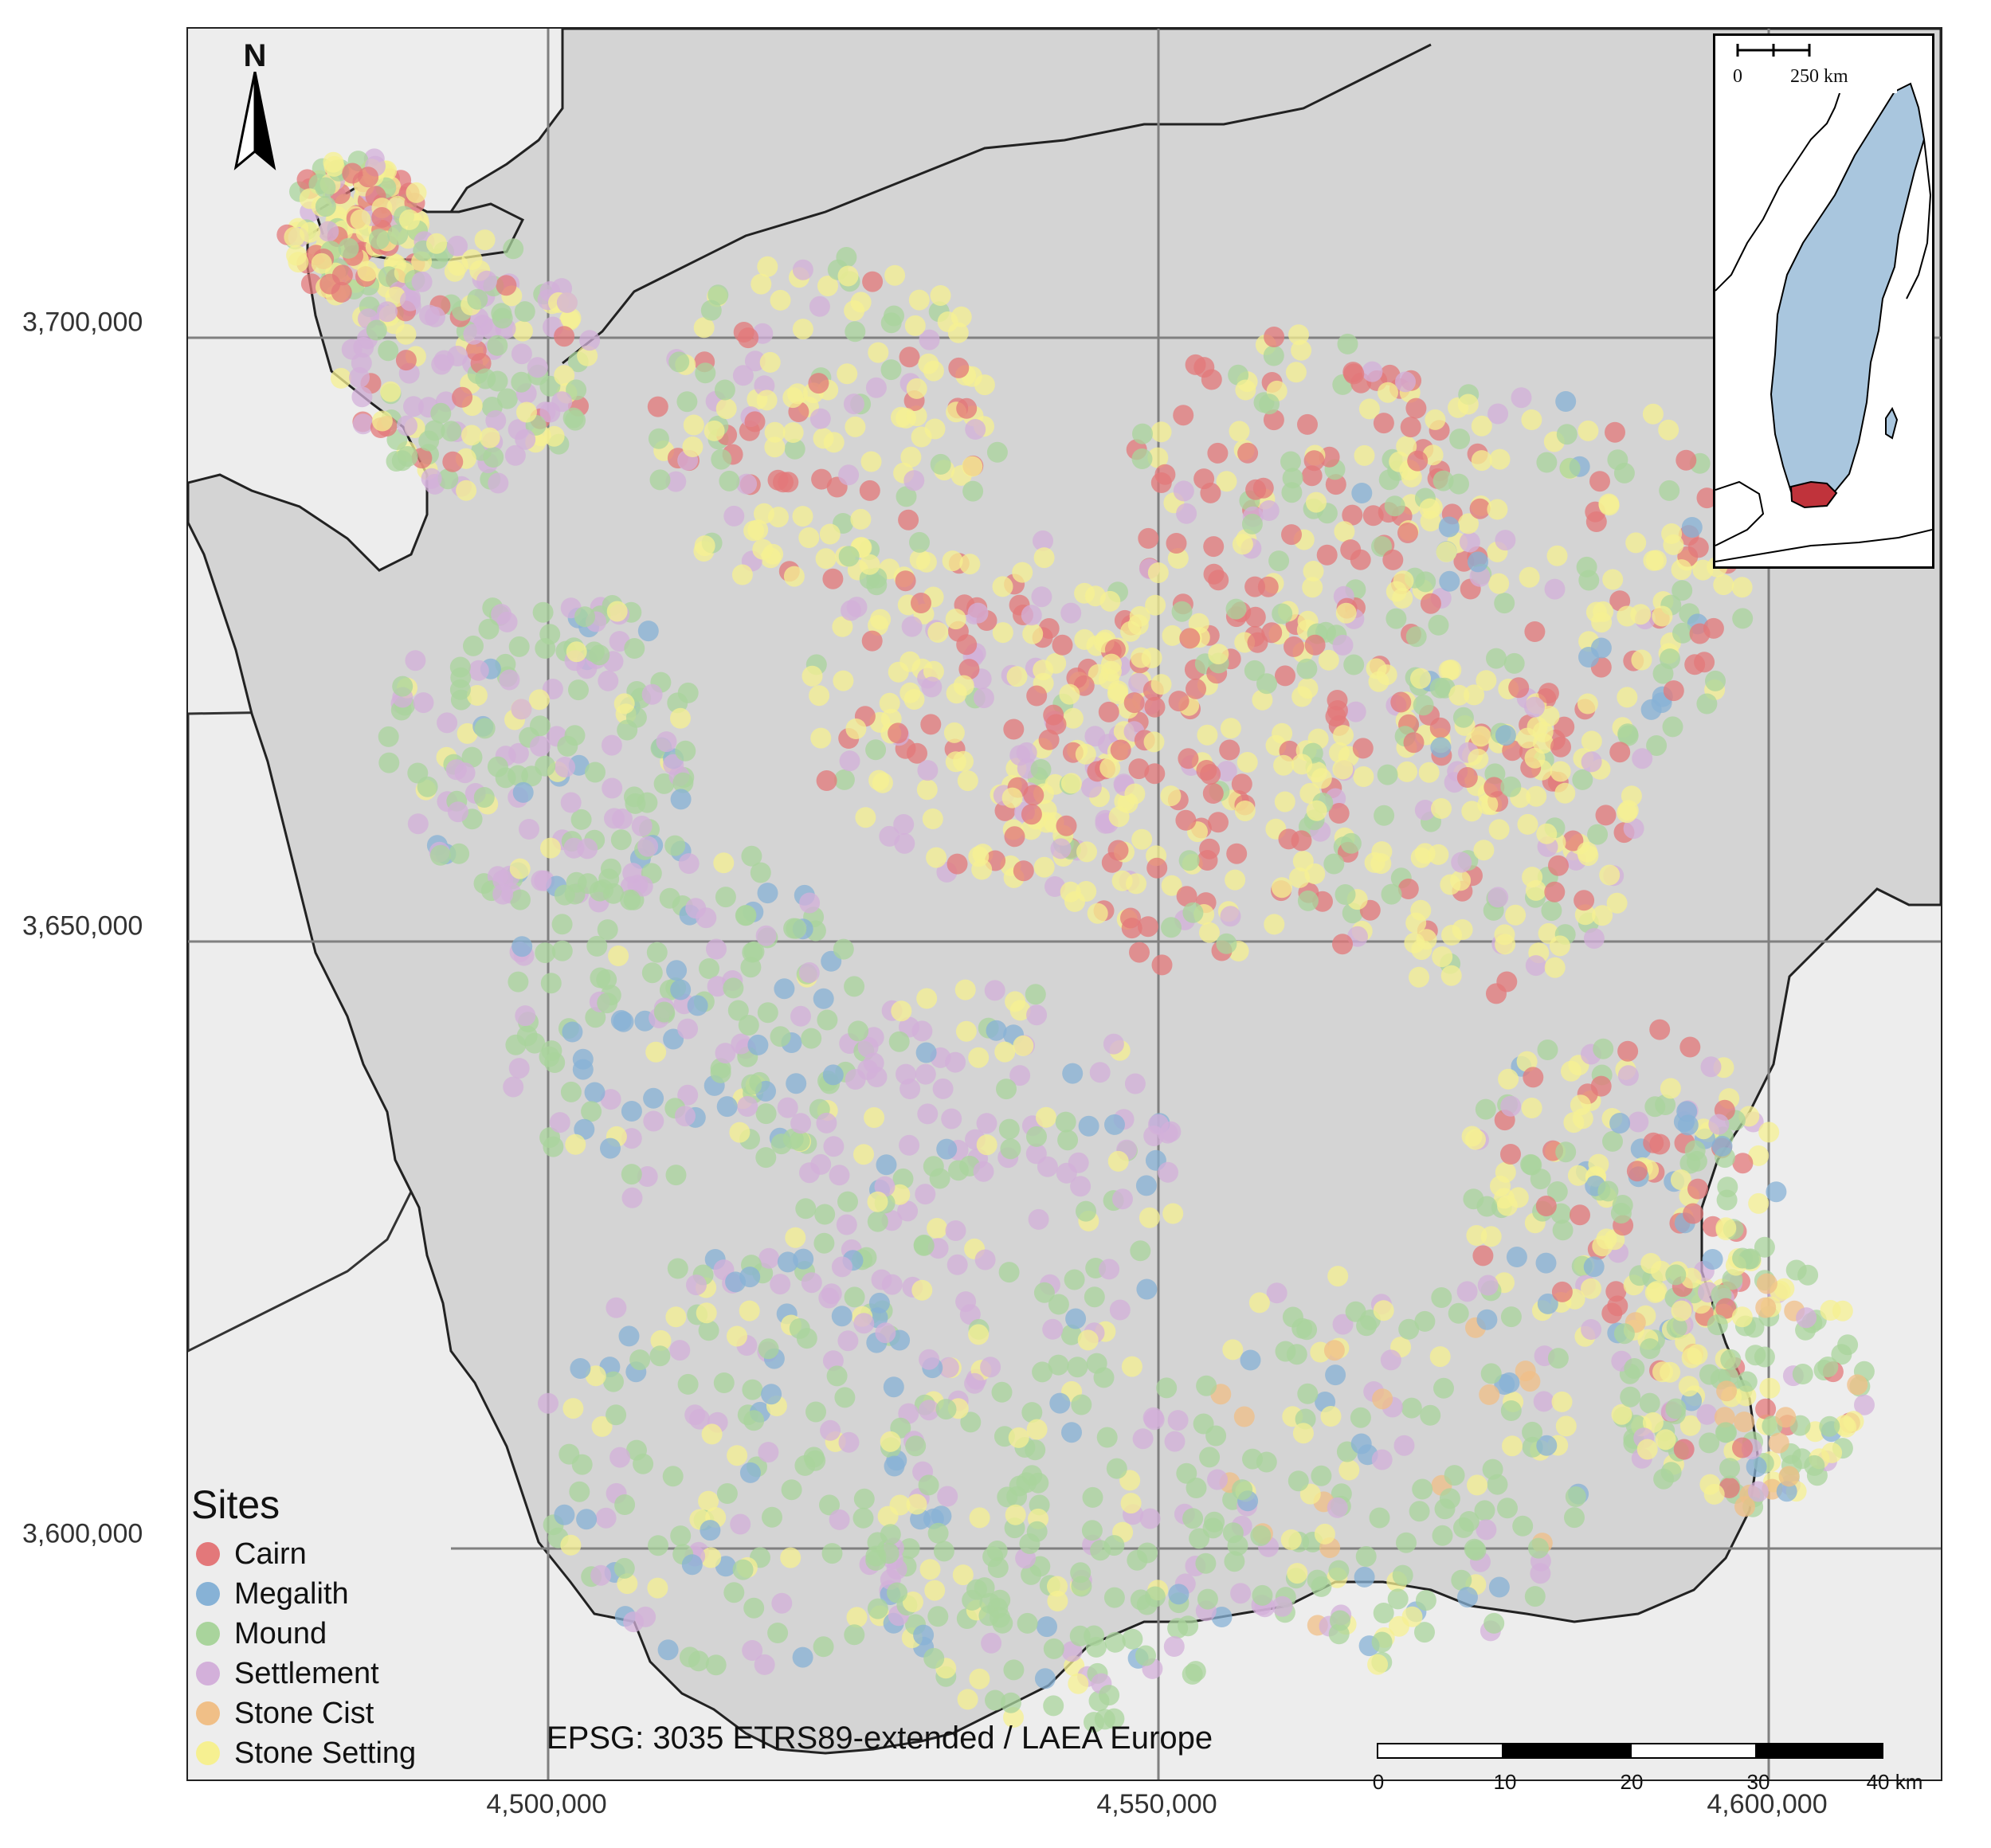 This screenshot has width=1991, height=1848. I want to click on inset-locator-map: 0 250 km, so click(1824, 301).